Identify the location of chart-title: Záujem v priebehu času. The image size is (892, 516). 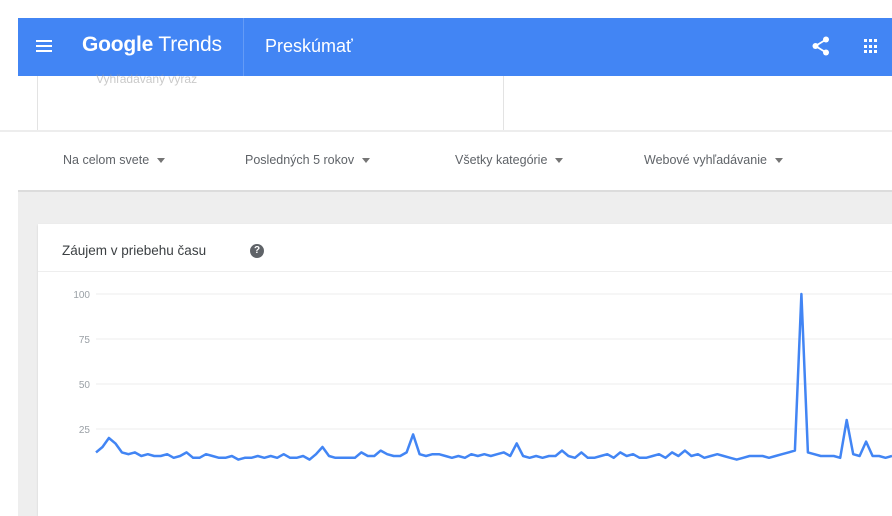
(134, 250).